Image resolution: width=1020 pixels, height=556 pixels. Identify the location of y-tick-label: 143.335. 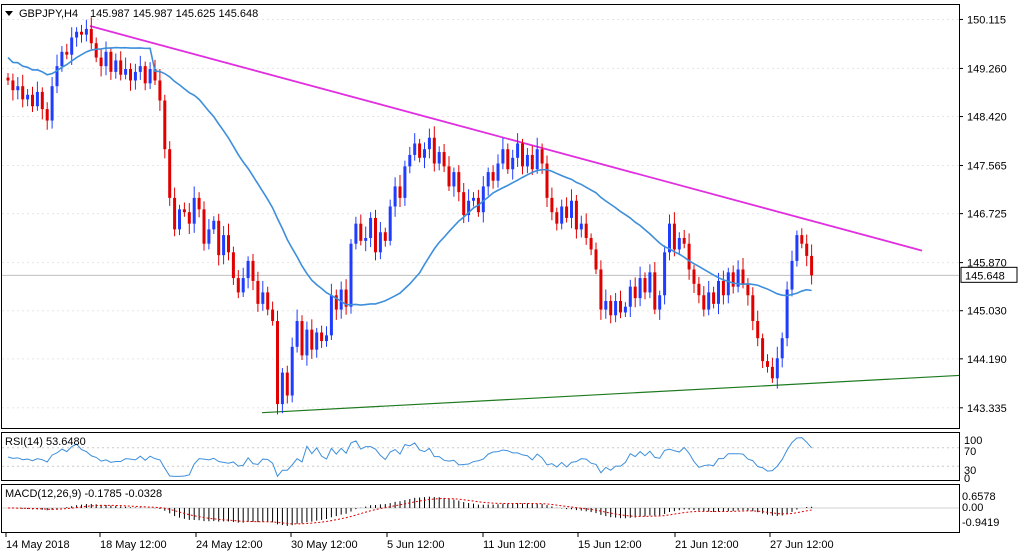
(987, 409).